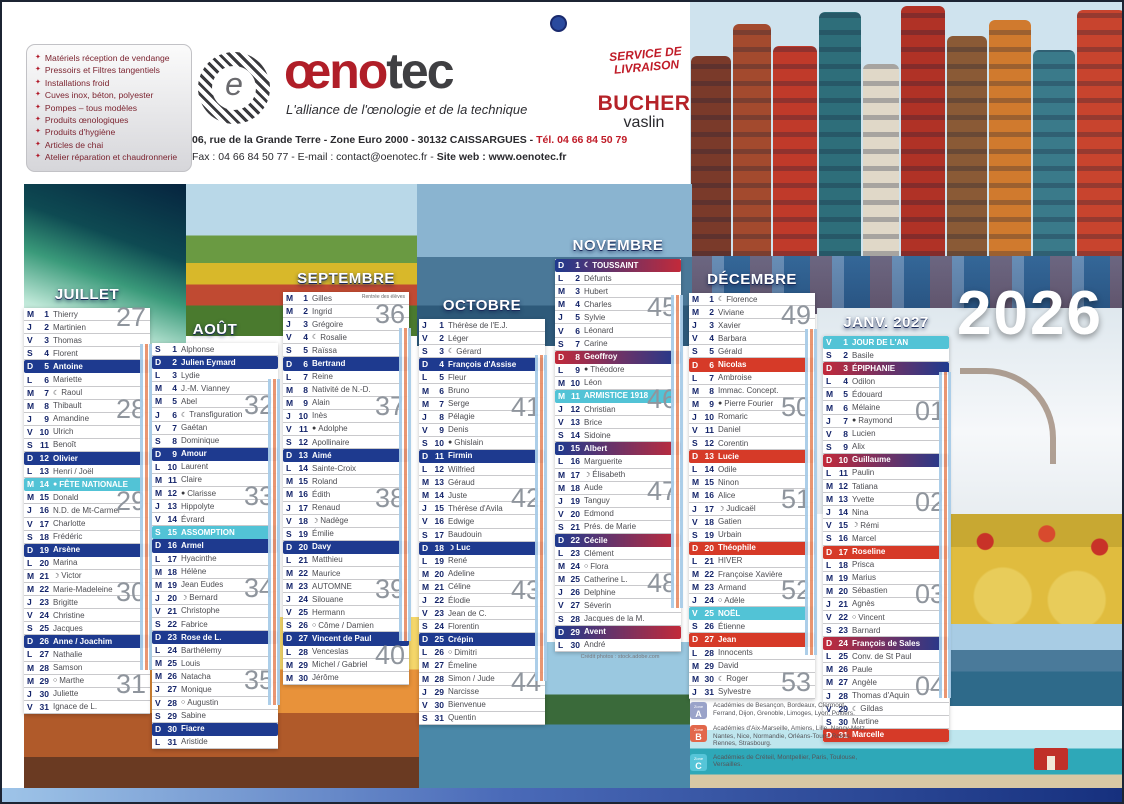  I want to click on day-row: L 25 Conv. de St Paul, so click(886, 657).